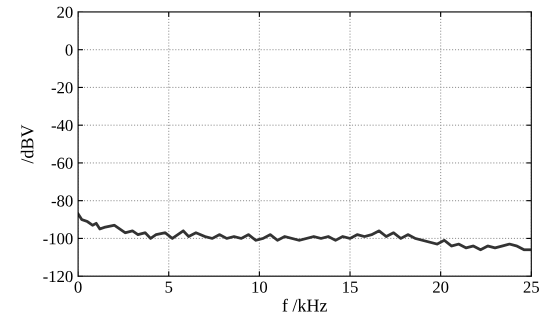 The image size is (550, 323). Describe the element at coordinates (58, 276) in the screenshot. I see `y-tick-label: -120` at that location.